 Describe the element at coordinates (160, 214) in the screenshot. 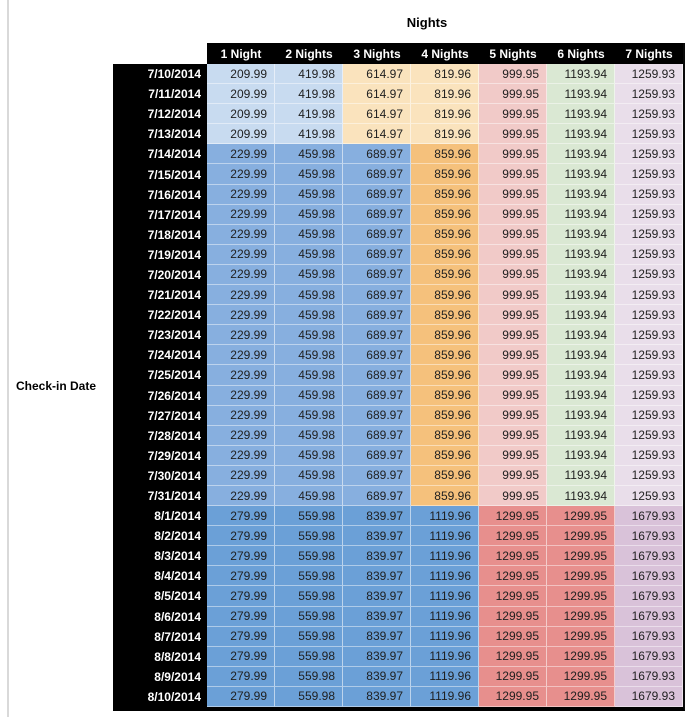

I see `row-header-date: 7/17/2014` at that location.